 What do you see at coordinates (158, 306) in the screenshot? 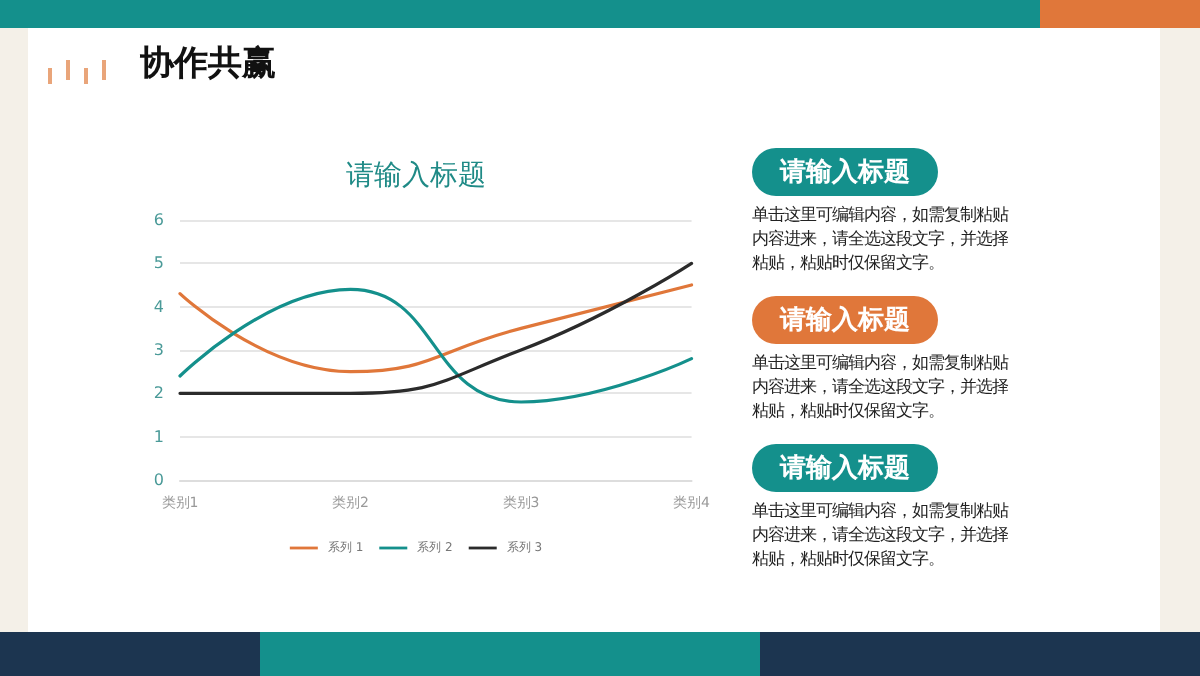
I see `y-tick-label: 4` at bounding box center [158, 306].